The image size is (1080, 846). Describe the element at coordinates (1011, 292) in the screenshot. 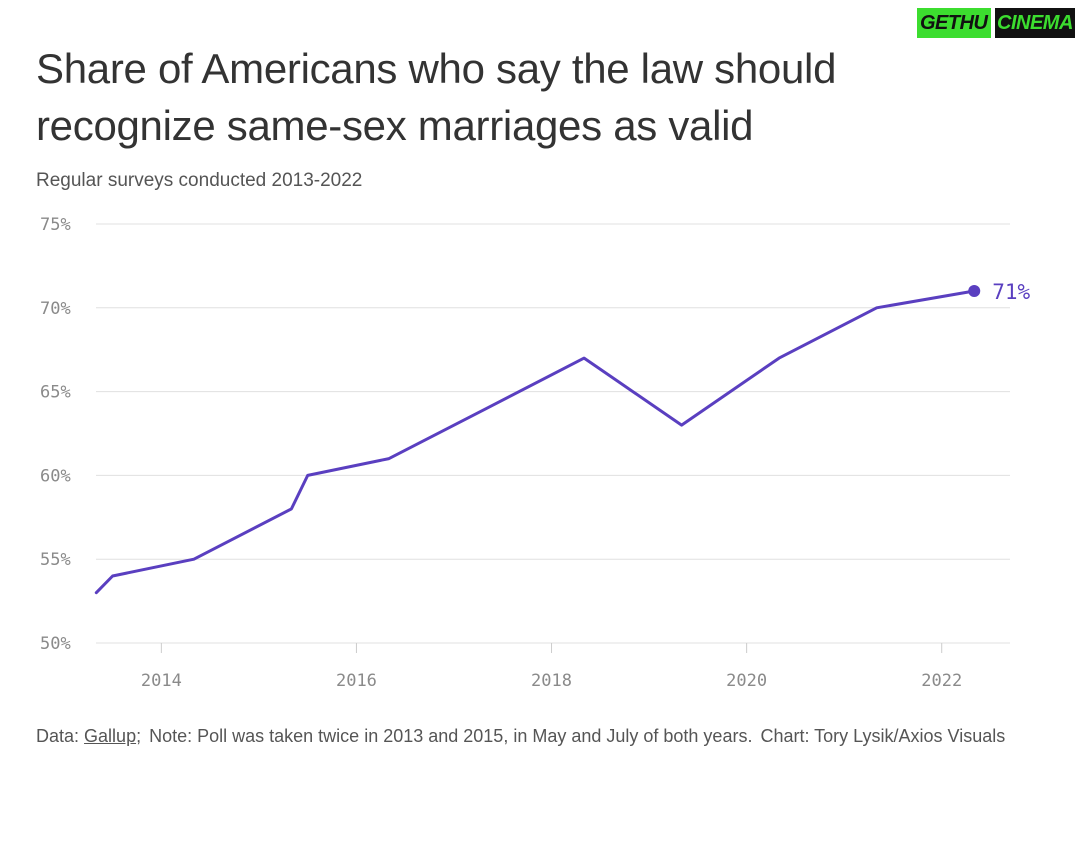

I see `end-value-label: 71%` at that location.